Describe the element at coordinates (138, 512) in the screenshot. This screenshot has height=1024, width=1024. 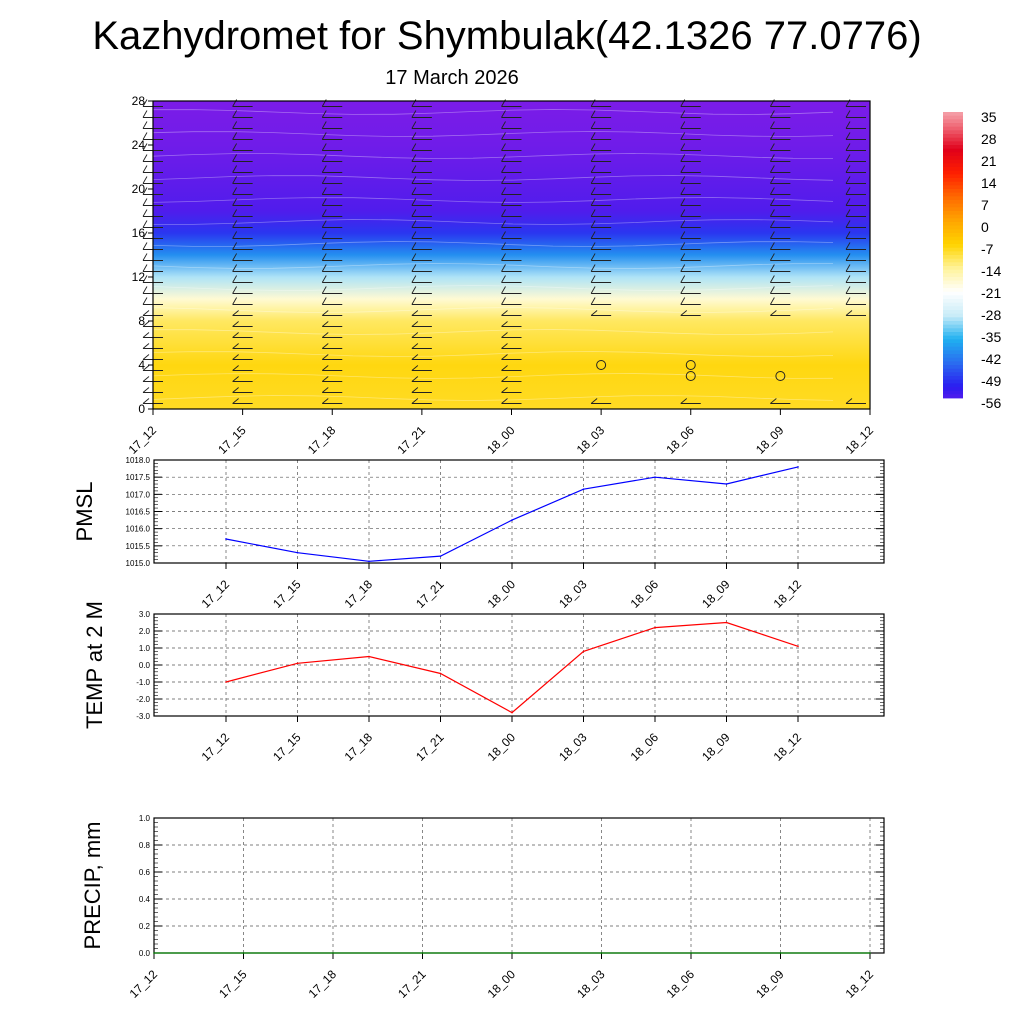
I see `y-tick-label: 1016.5` at that location.